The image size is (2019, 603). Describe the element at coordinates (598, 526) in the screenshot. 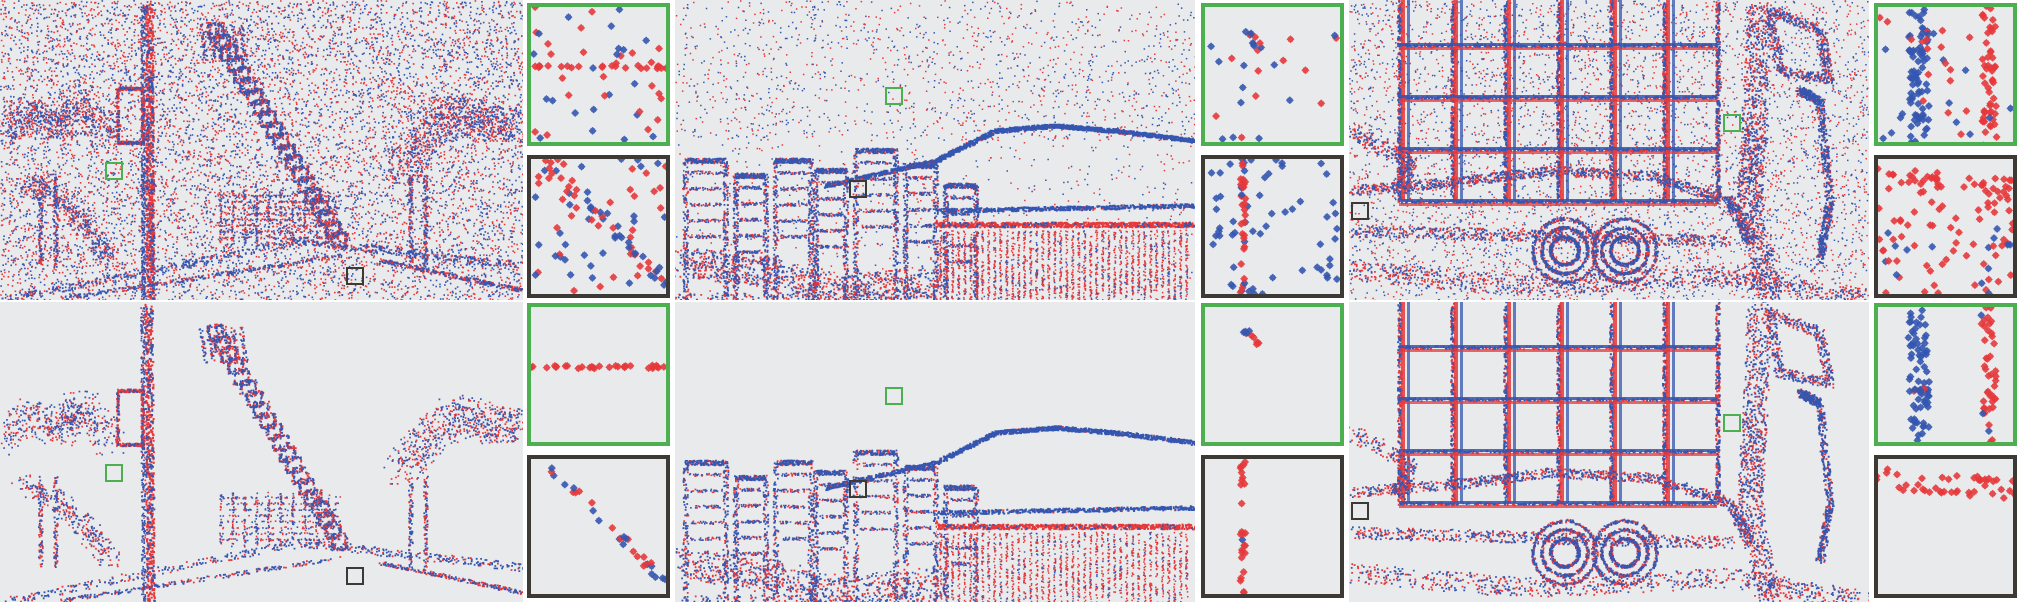

I see `zoom-dark-street-bottom` at that location.